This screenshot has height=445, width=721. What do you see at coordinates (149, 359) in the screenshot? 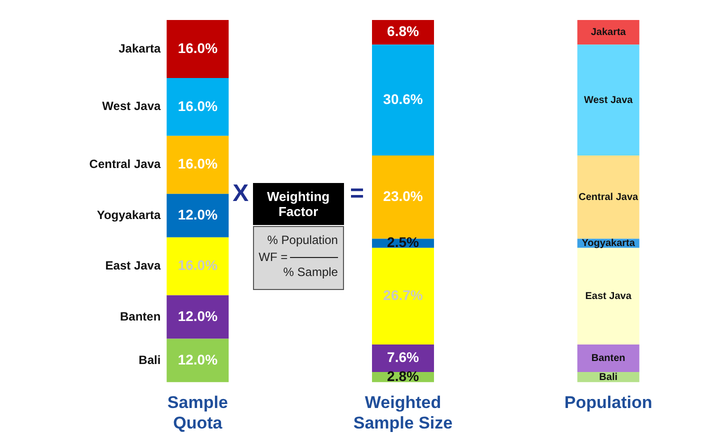
I see `text: Bali` at bounding box center [149, 359].